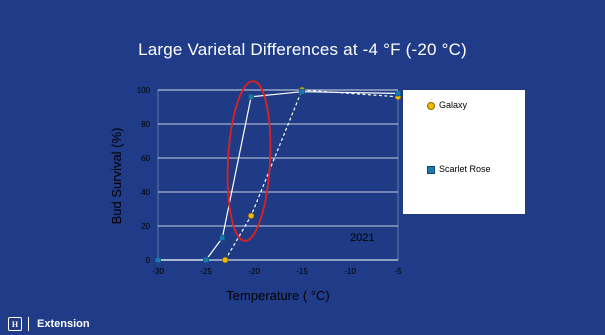  Describe the element at coordinates (465, 169) in the screenshot. I see `legend-label-scarlet-rose: Scarlet Rose` at that location.